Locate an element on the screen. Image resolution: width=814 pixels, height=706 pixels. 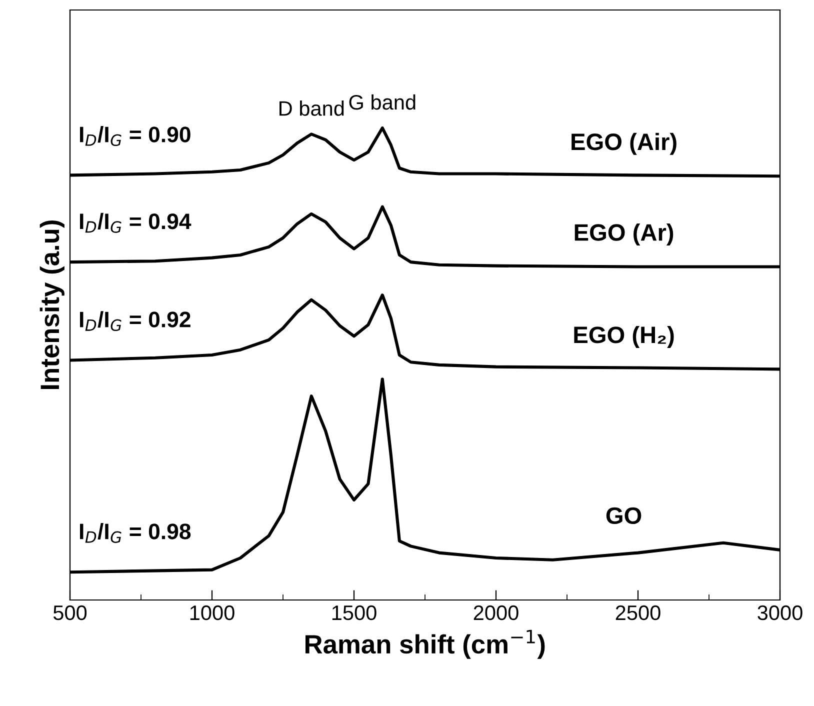
series-label: EGO (H₂) is located at coordinates (624, 337).